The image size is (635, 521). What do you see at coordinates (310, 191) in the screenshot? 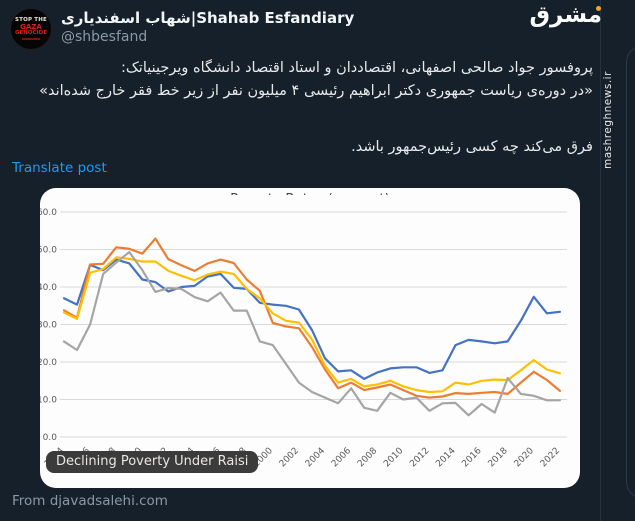
I see `chart-title-cropped: Poverty Rates (percent)` at bounding box center [310, 191].